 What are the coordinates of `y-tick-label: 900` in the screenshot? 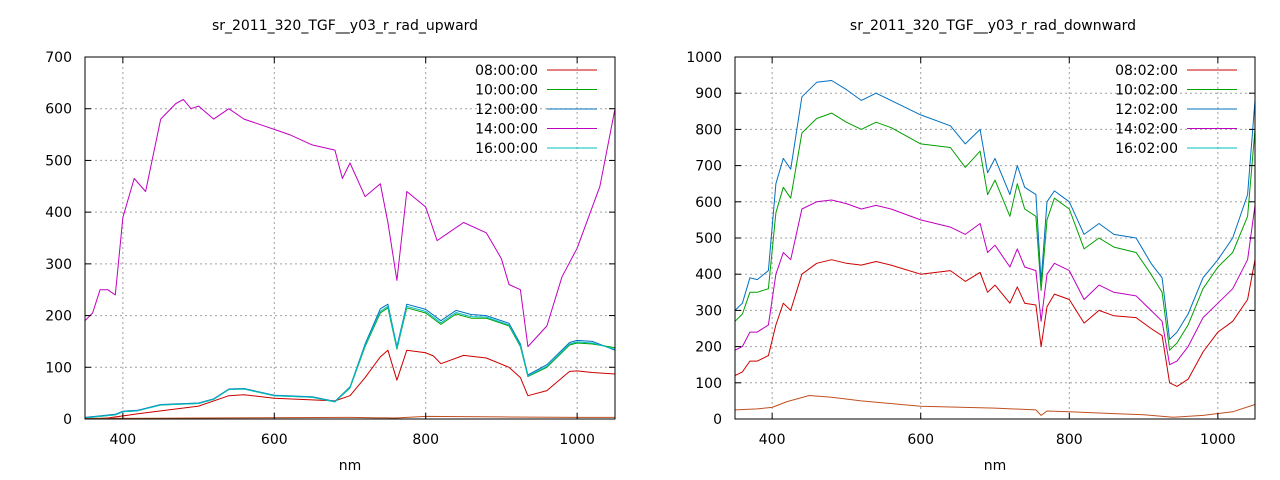 It's located at (708, 94).